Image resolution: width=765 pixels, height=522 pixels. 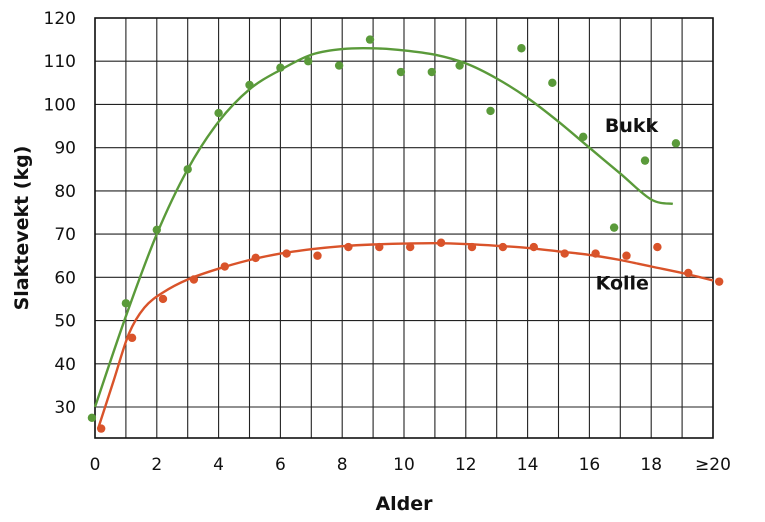 I want to click on x-tick-label: 14, so click(x=528, y=465).